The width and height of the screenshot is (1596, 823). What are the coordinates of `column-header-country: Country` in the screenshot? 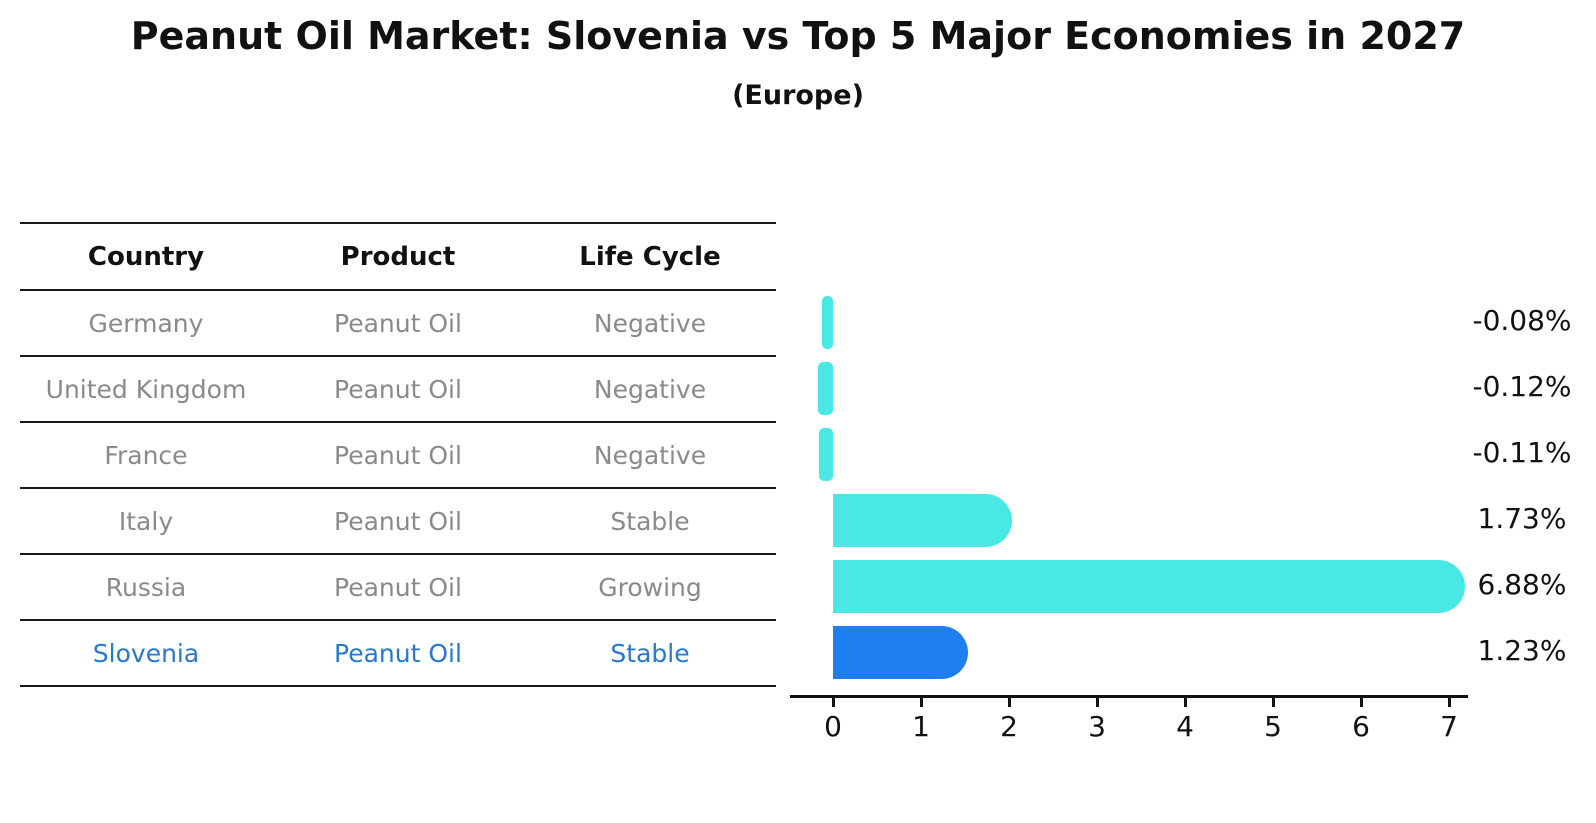 It's located at (146, 257).